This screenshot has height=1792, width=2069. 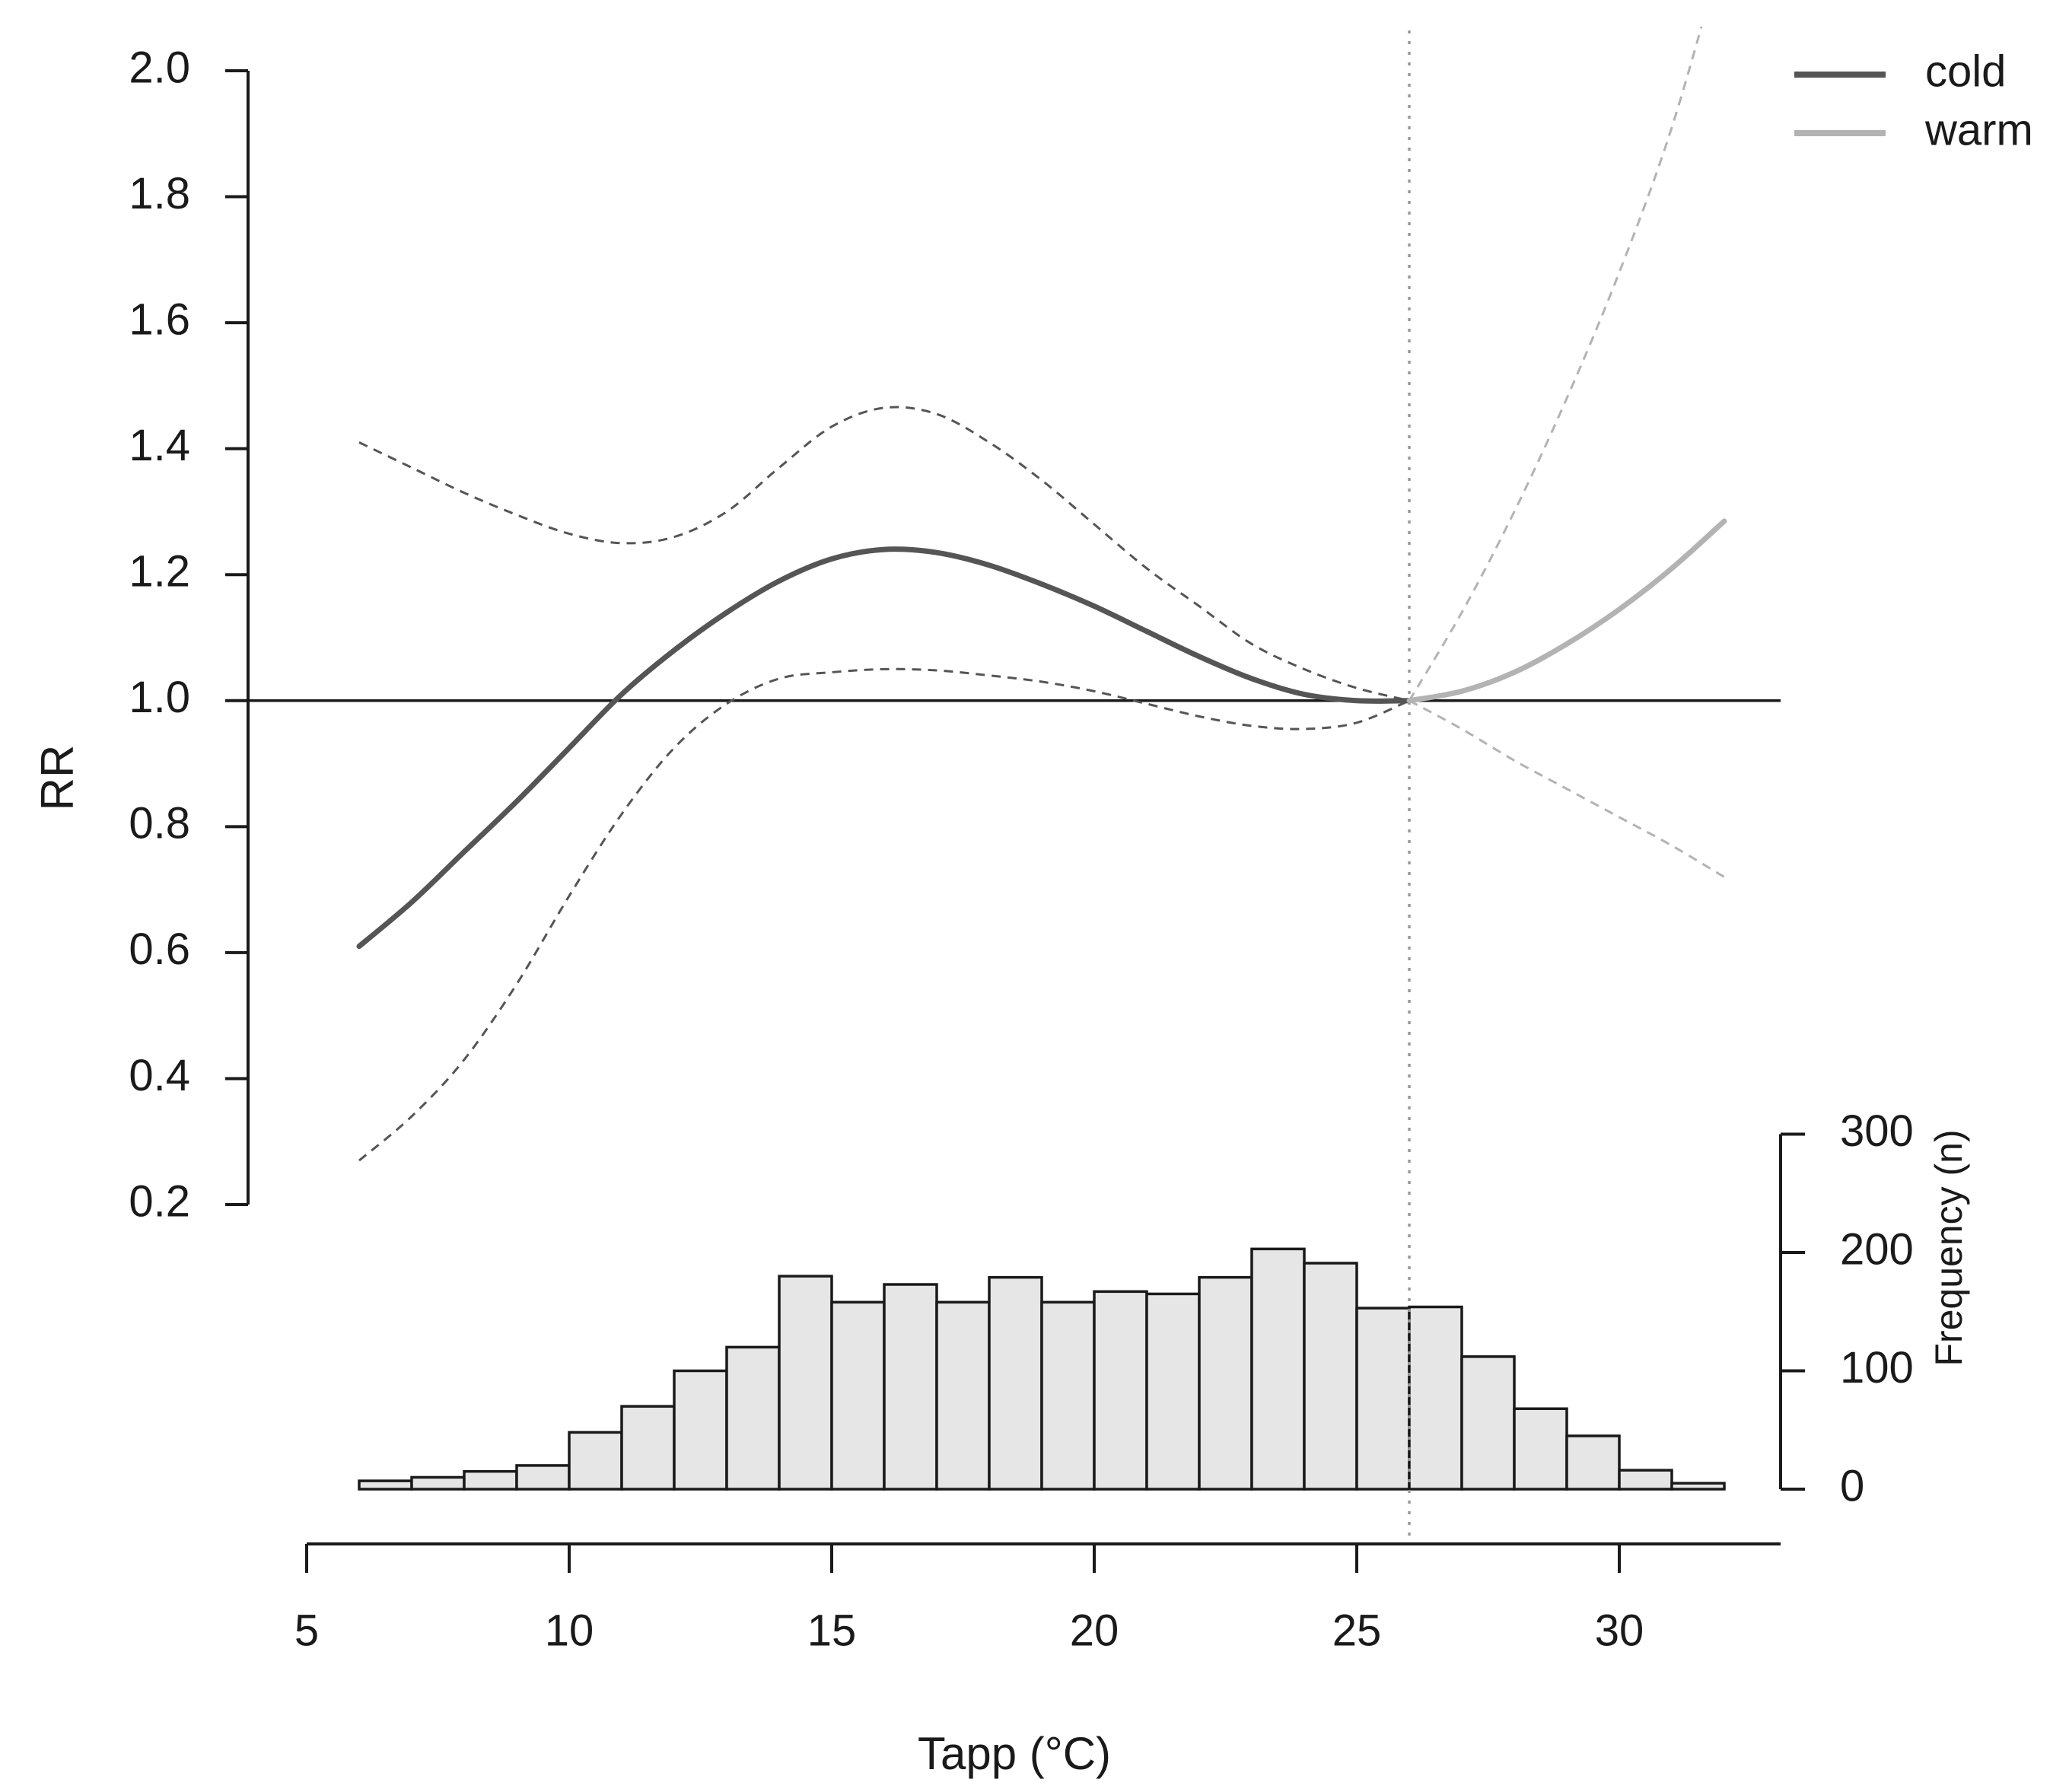 What do you see at coordinates (884, 748) in the screenshot?
I see `rr-line-cold` at bounding box center [884, 748].